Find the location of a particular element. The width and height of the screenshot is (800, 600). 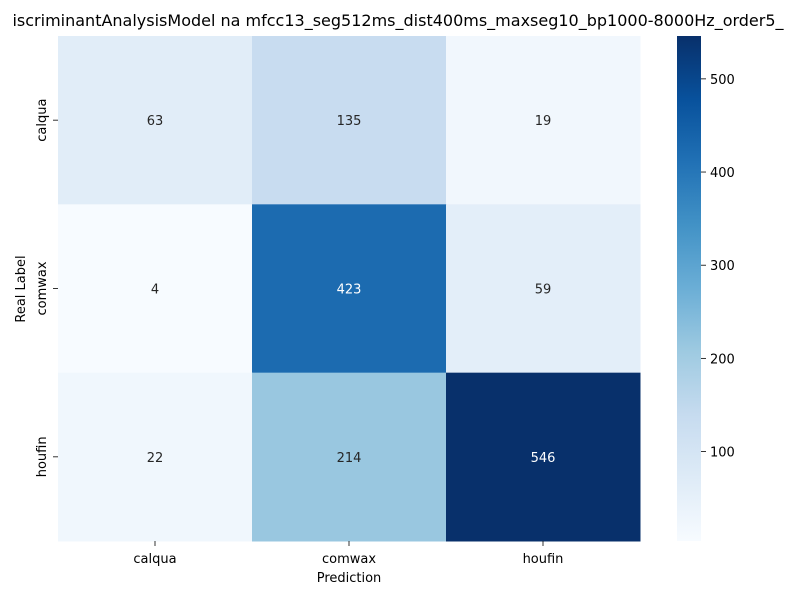

y-tick-label: houfin is located at coordinates (42, 456).